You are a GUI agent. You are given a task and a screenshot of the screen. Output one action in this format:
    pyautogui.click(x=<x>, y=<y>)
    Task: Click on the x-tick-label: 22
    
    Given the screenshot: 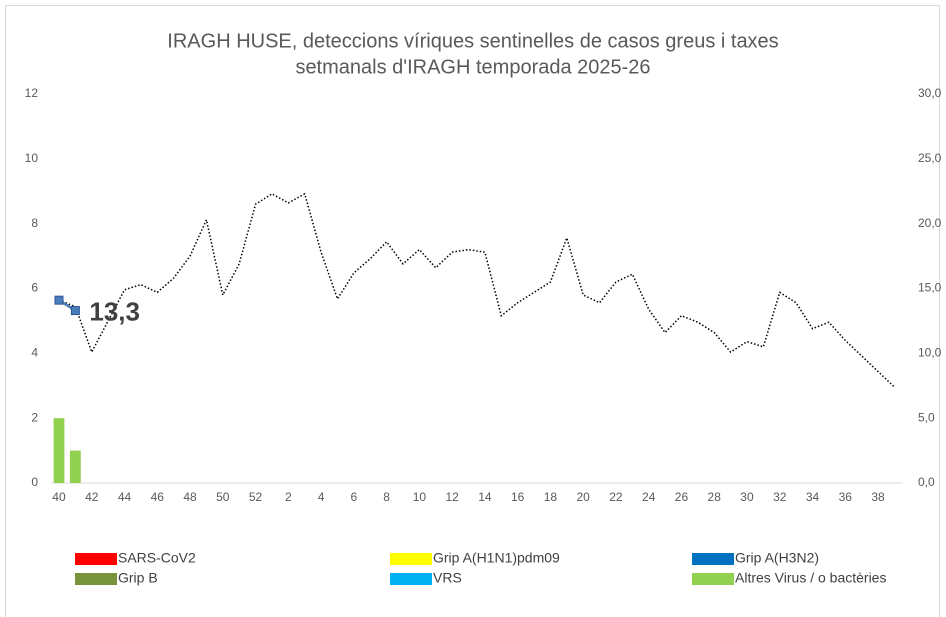 What is the action you would take?
    pyautogui.click(x=616, y=497)
    